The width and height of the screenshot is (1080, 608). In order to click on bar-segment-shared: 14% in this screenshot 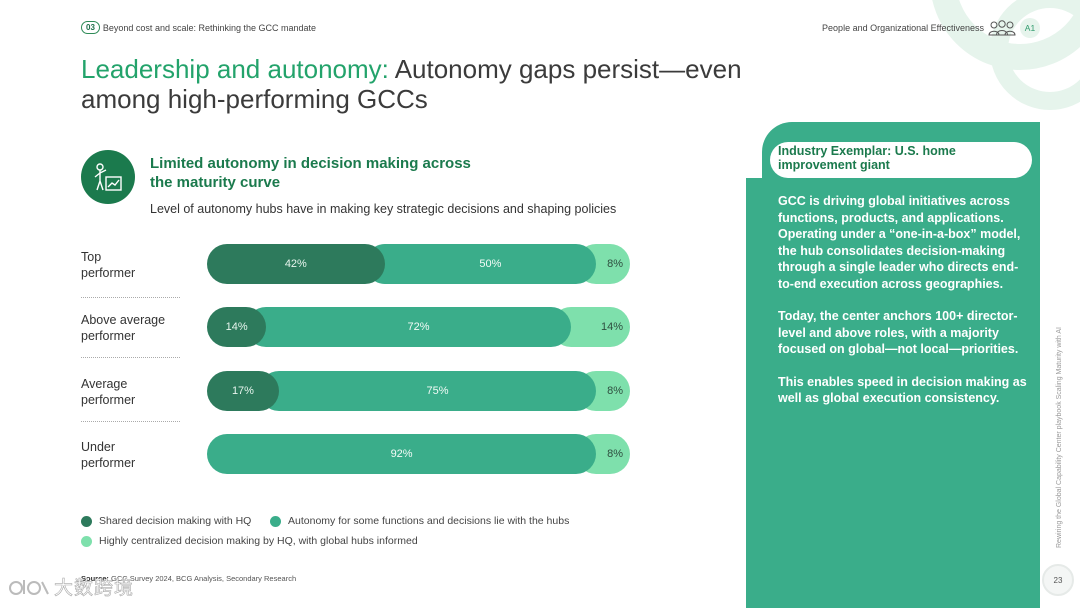, I will do `click(237, 327)`.